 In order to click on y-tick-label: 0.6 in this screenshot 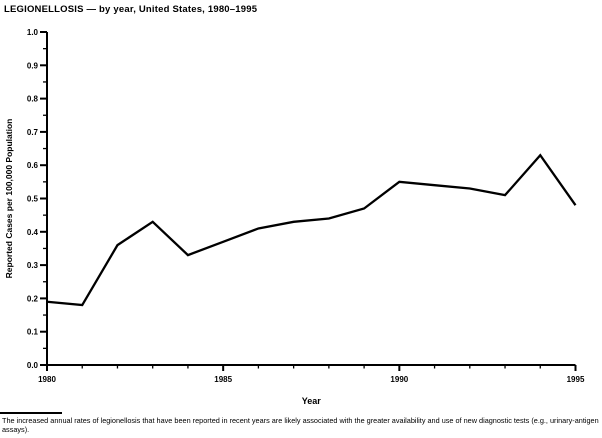, I will do `click(33, 165)`.